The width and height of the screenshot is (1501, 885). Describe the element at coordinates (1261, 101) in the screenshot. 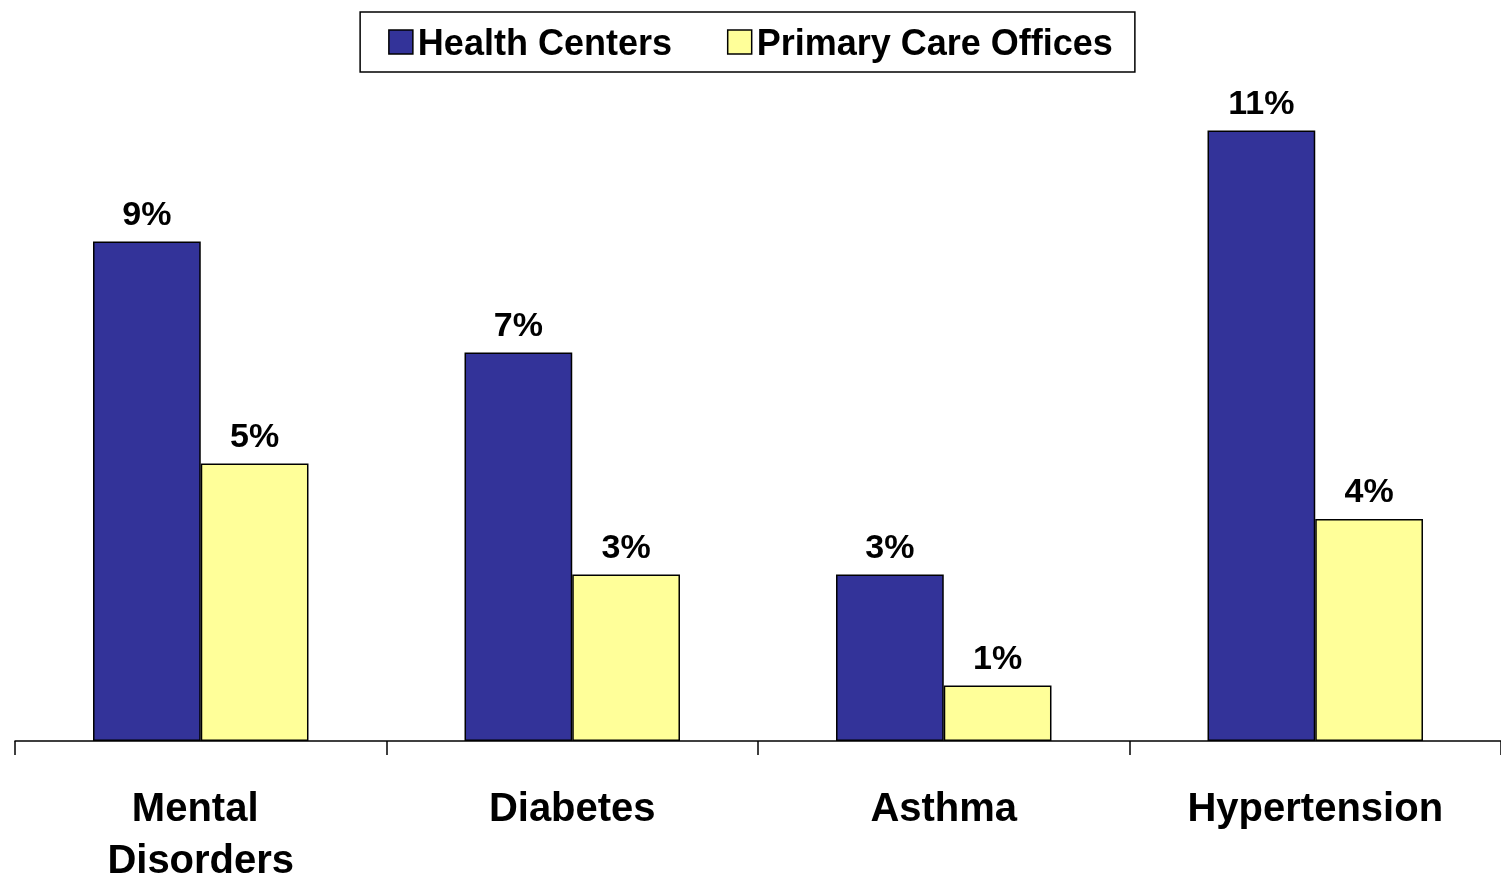

I see `data-label: 11%` at that location.